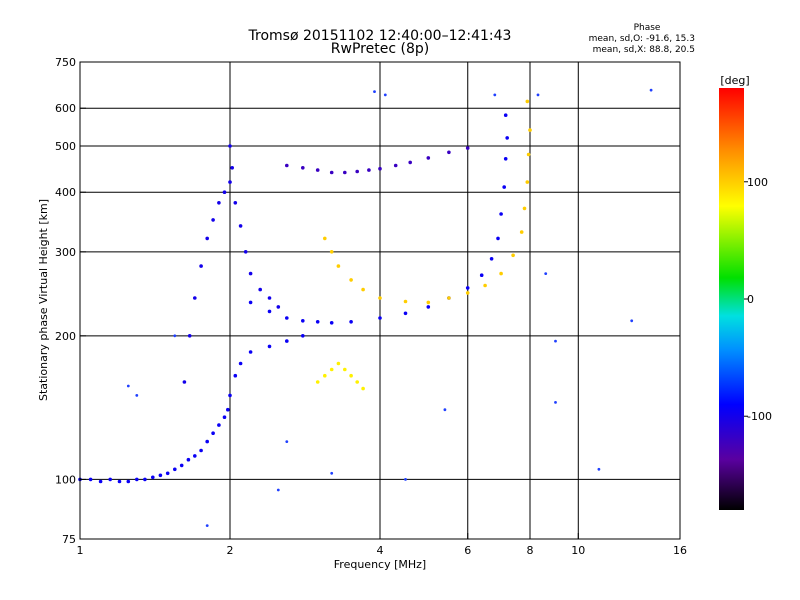  What do you see at coordinates (70, 301) in the screenshot?
I see `y-axis-ticks: 75 100 200 300 400 500 600 750` at bounding box center [70, 301].